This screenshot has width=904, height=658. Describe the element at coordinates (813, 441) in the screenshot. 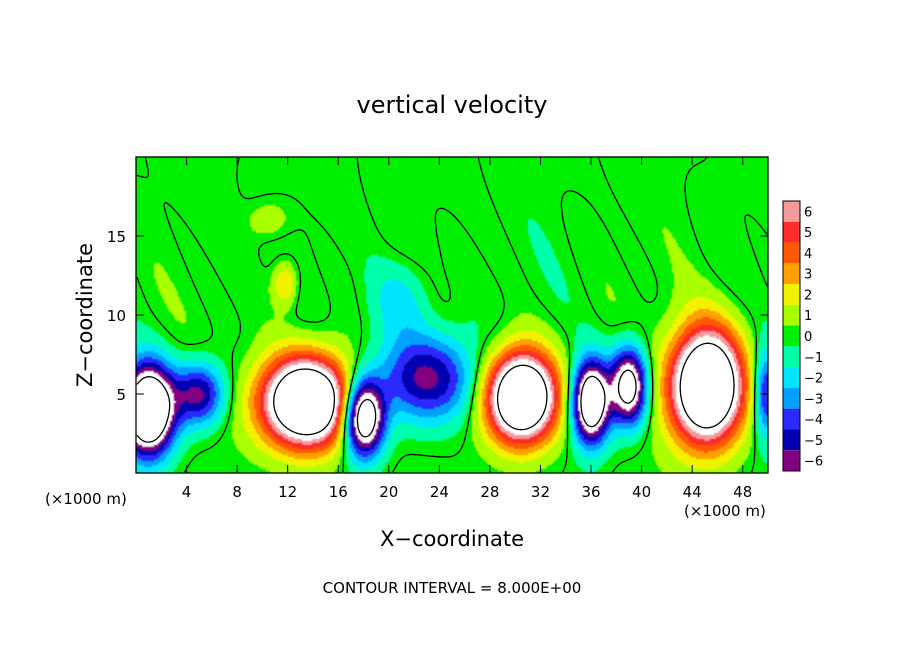

I see `colorbar-label: −5` at that location.